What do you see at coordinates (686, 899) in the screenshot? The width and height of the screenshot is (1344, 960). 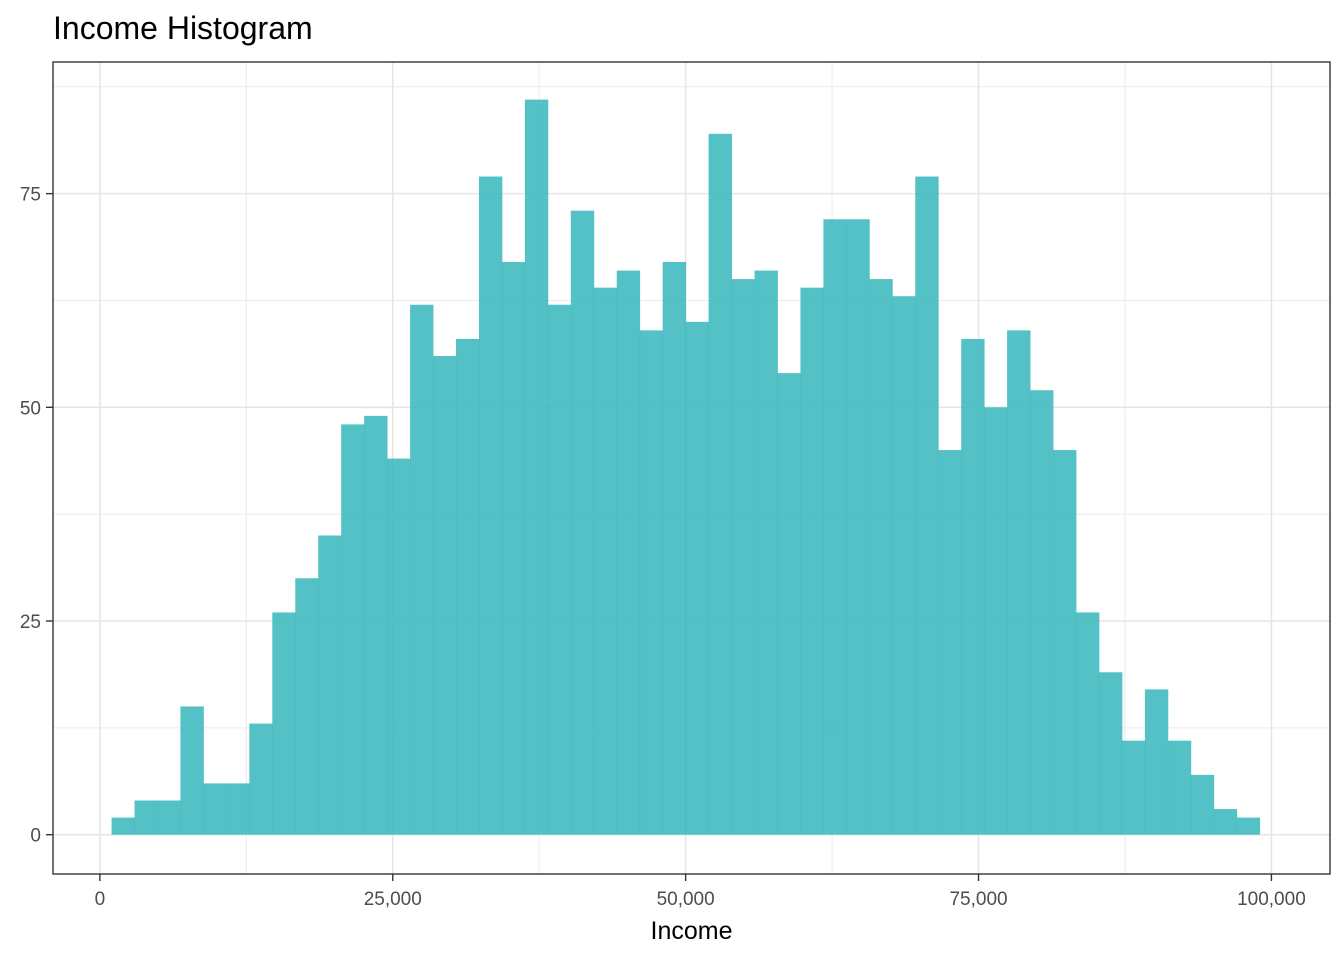 I see `x-tick-label: 50,000` at bounding box center [686, 899].